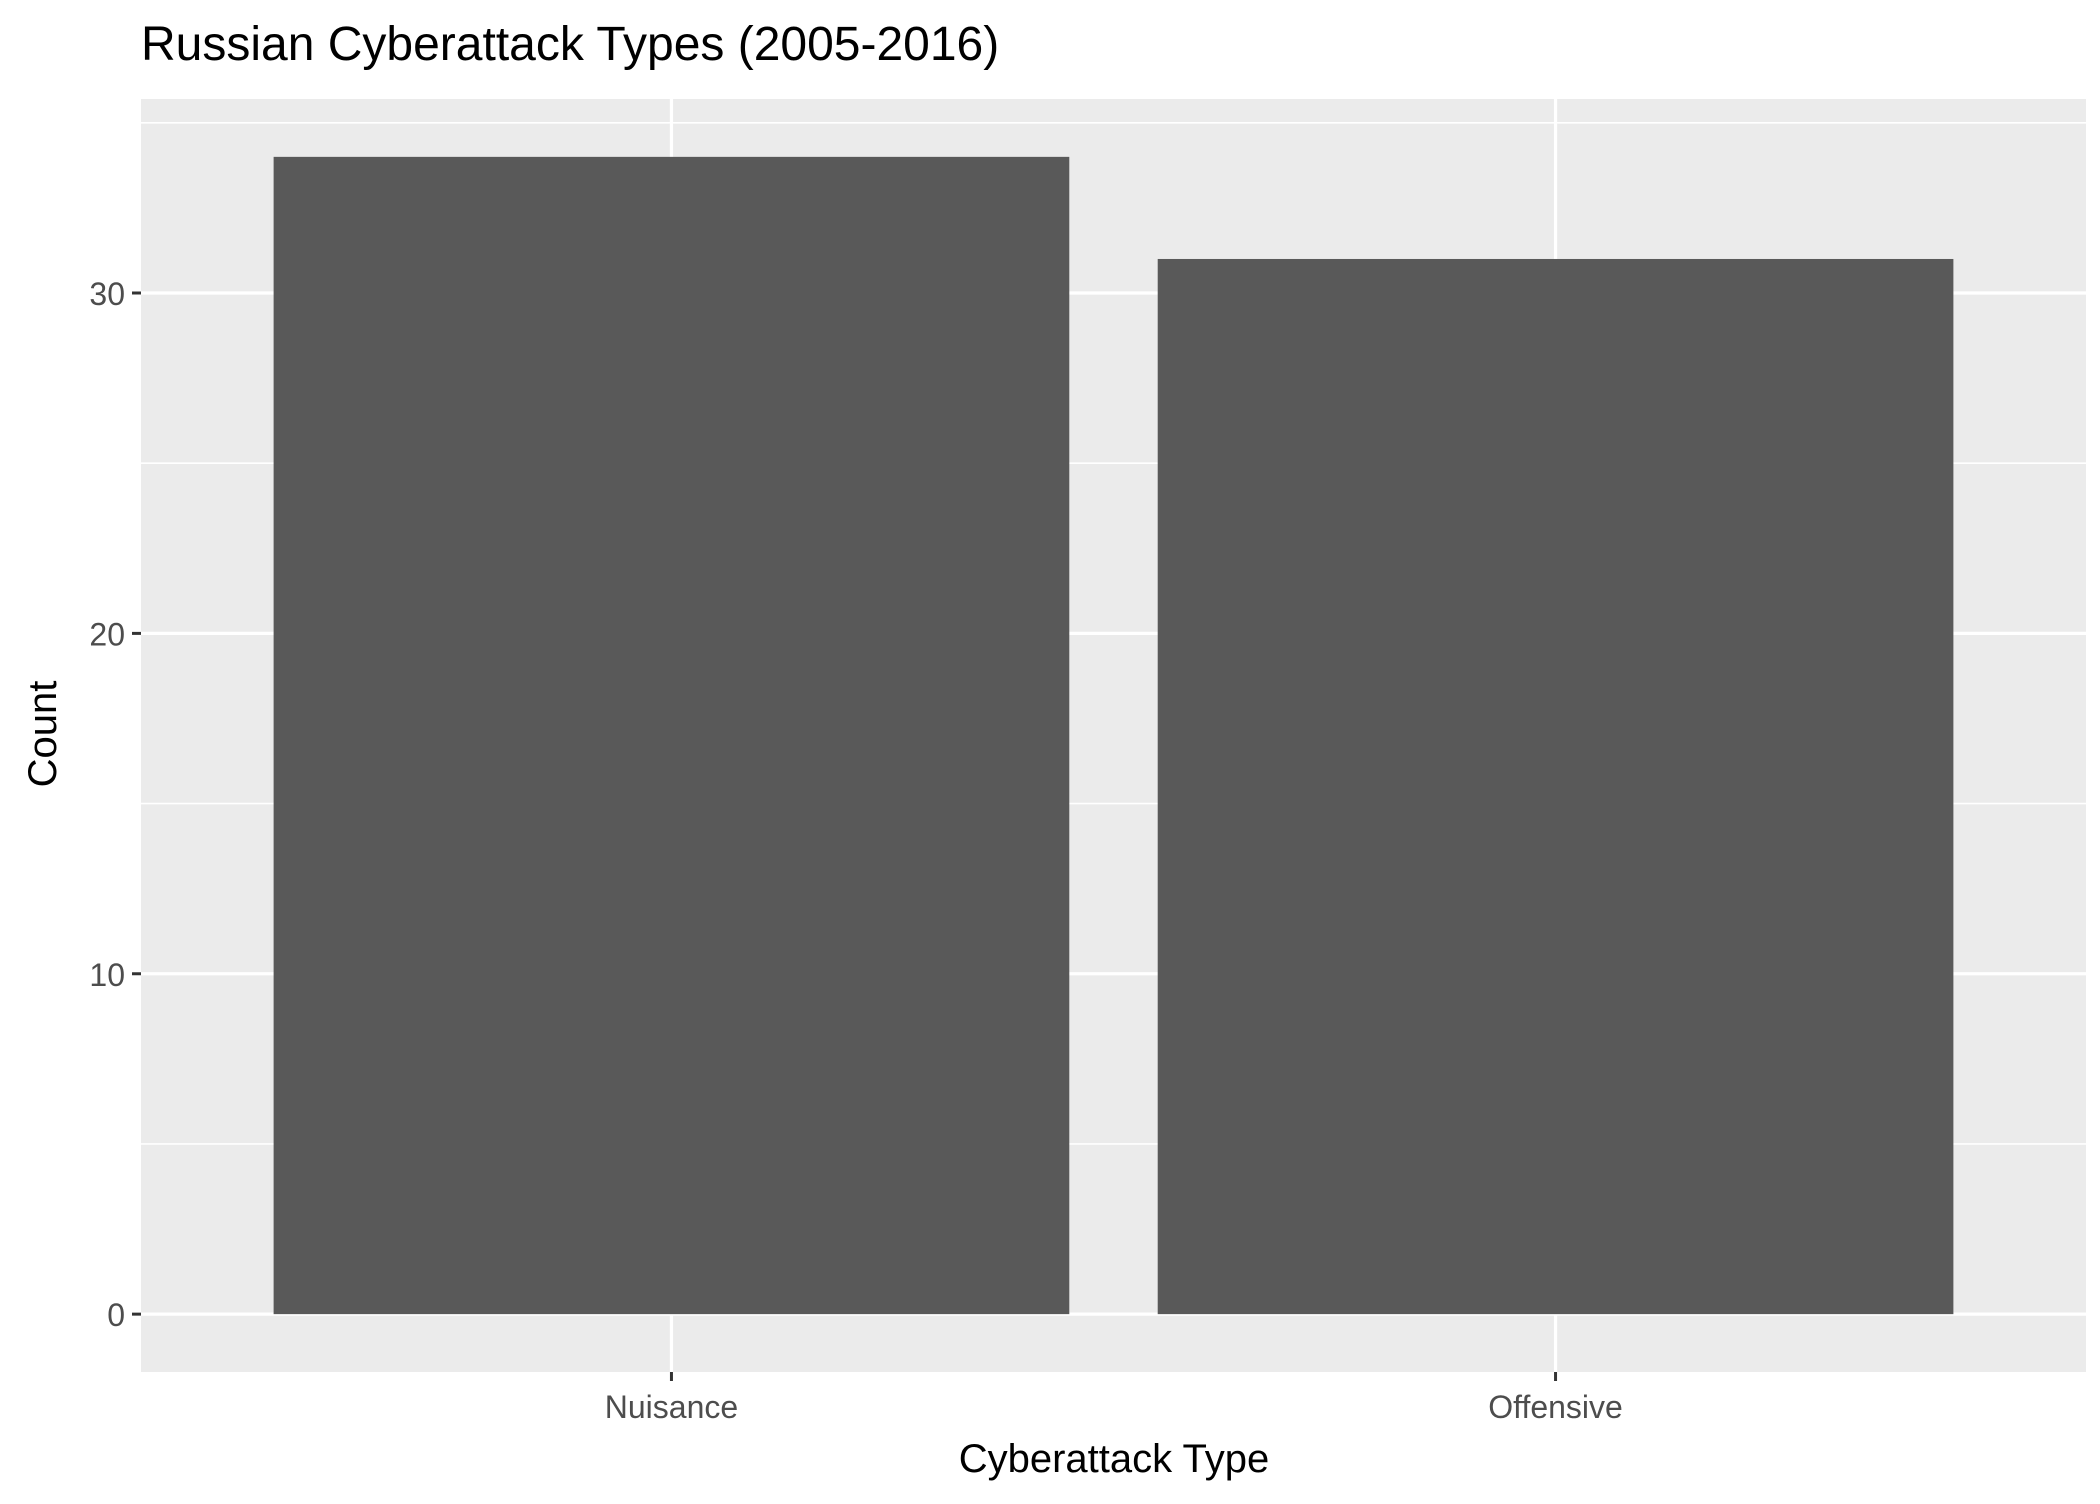 Image resolution: width=2100 pixels, height=1504 pixels. Describe the element at coordinates (116, 1315) in the screenshot. I see `y-tick-label: 0` at that location.